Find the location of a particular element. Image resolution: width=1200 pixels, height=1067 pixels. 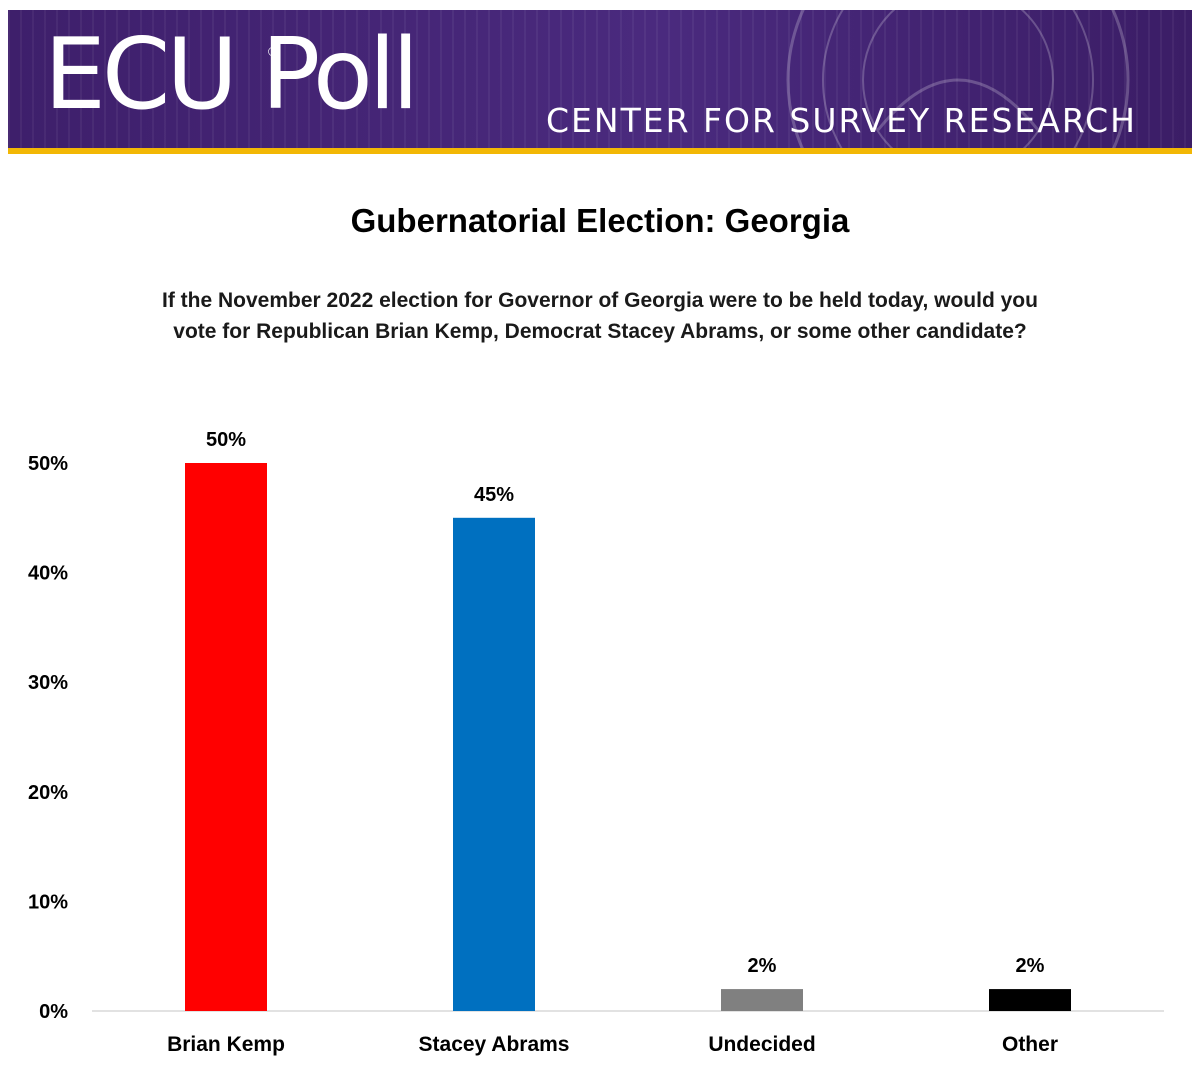

category-label: Brian Kemp is located at coordinates (226, 1044).